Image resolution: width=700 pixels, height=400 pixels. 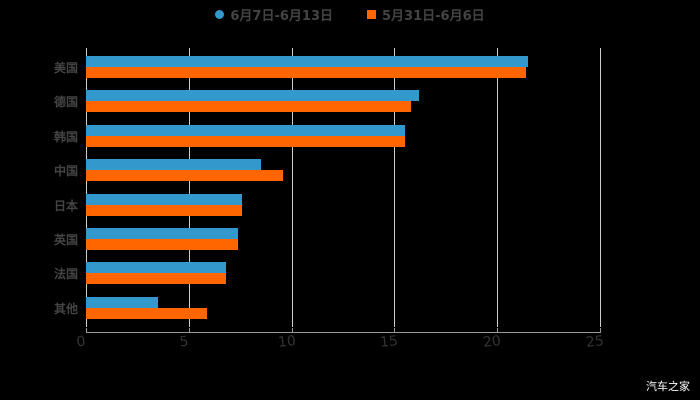 What do you see at coordinates (389, 342) in the screenshot?
I see `x-tick-label: 15` at bounding box center [389, 342].